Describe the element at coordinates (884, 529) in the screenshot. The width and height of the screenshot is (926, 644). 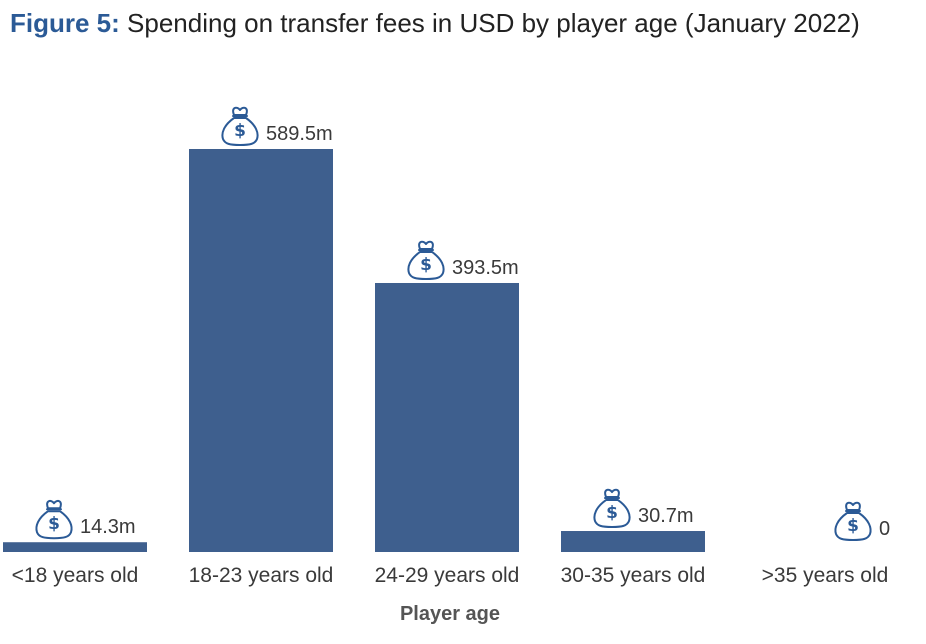
I see `value-label: 0` at that location.